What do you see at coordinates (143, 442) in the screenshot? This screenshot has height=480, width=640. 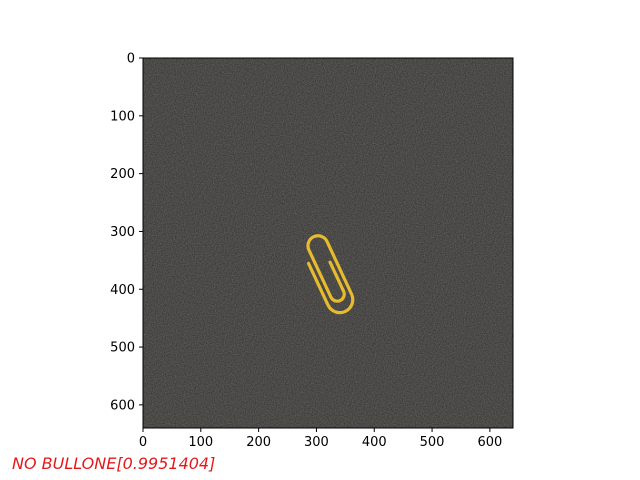 I see `x-tick-label: 0` at bounding box center [143, 442].